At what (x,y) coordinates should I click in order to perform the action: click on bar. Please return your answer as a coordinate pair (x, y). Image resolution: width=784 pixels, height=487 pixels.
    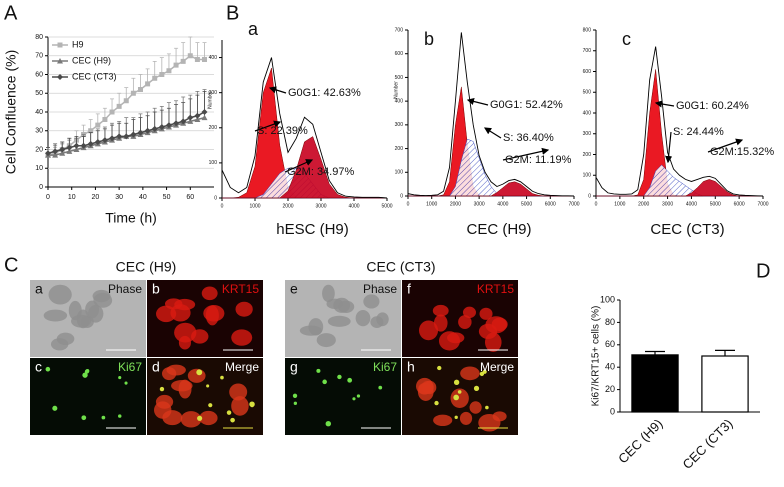
    Looking at the image, I should click on (725, 384).